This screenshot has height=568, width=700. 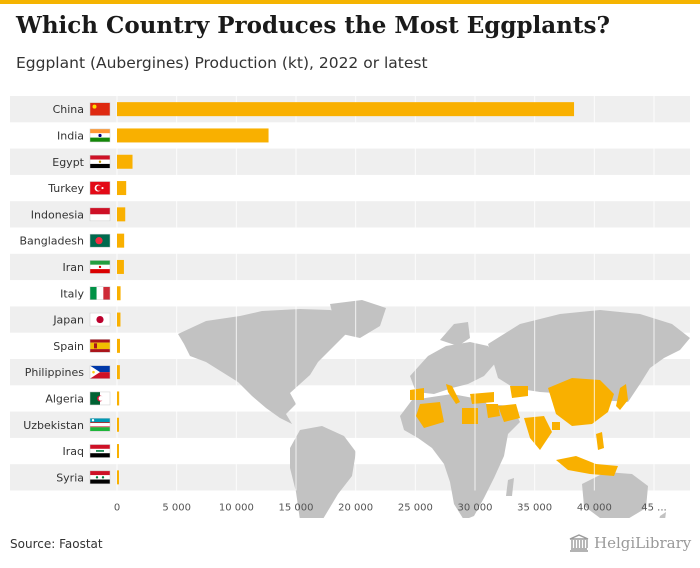 I want to click on uzbekistan-highlight-shape, so click(x=519, y=392).